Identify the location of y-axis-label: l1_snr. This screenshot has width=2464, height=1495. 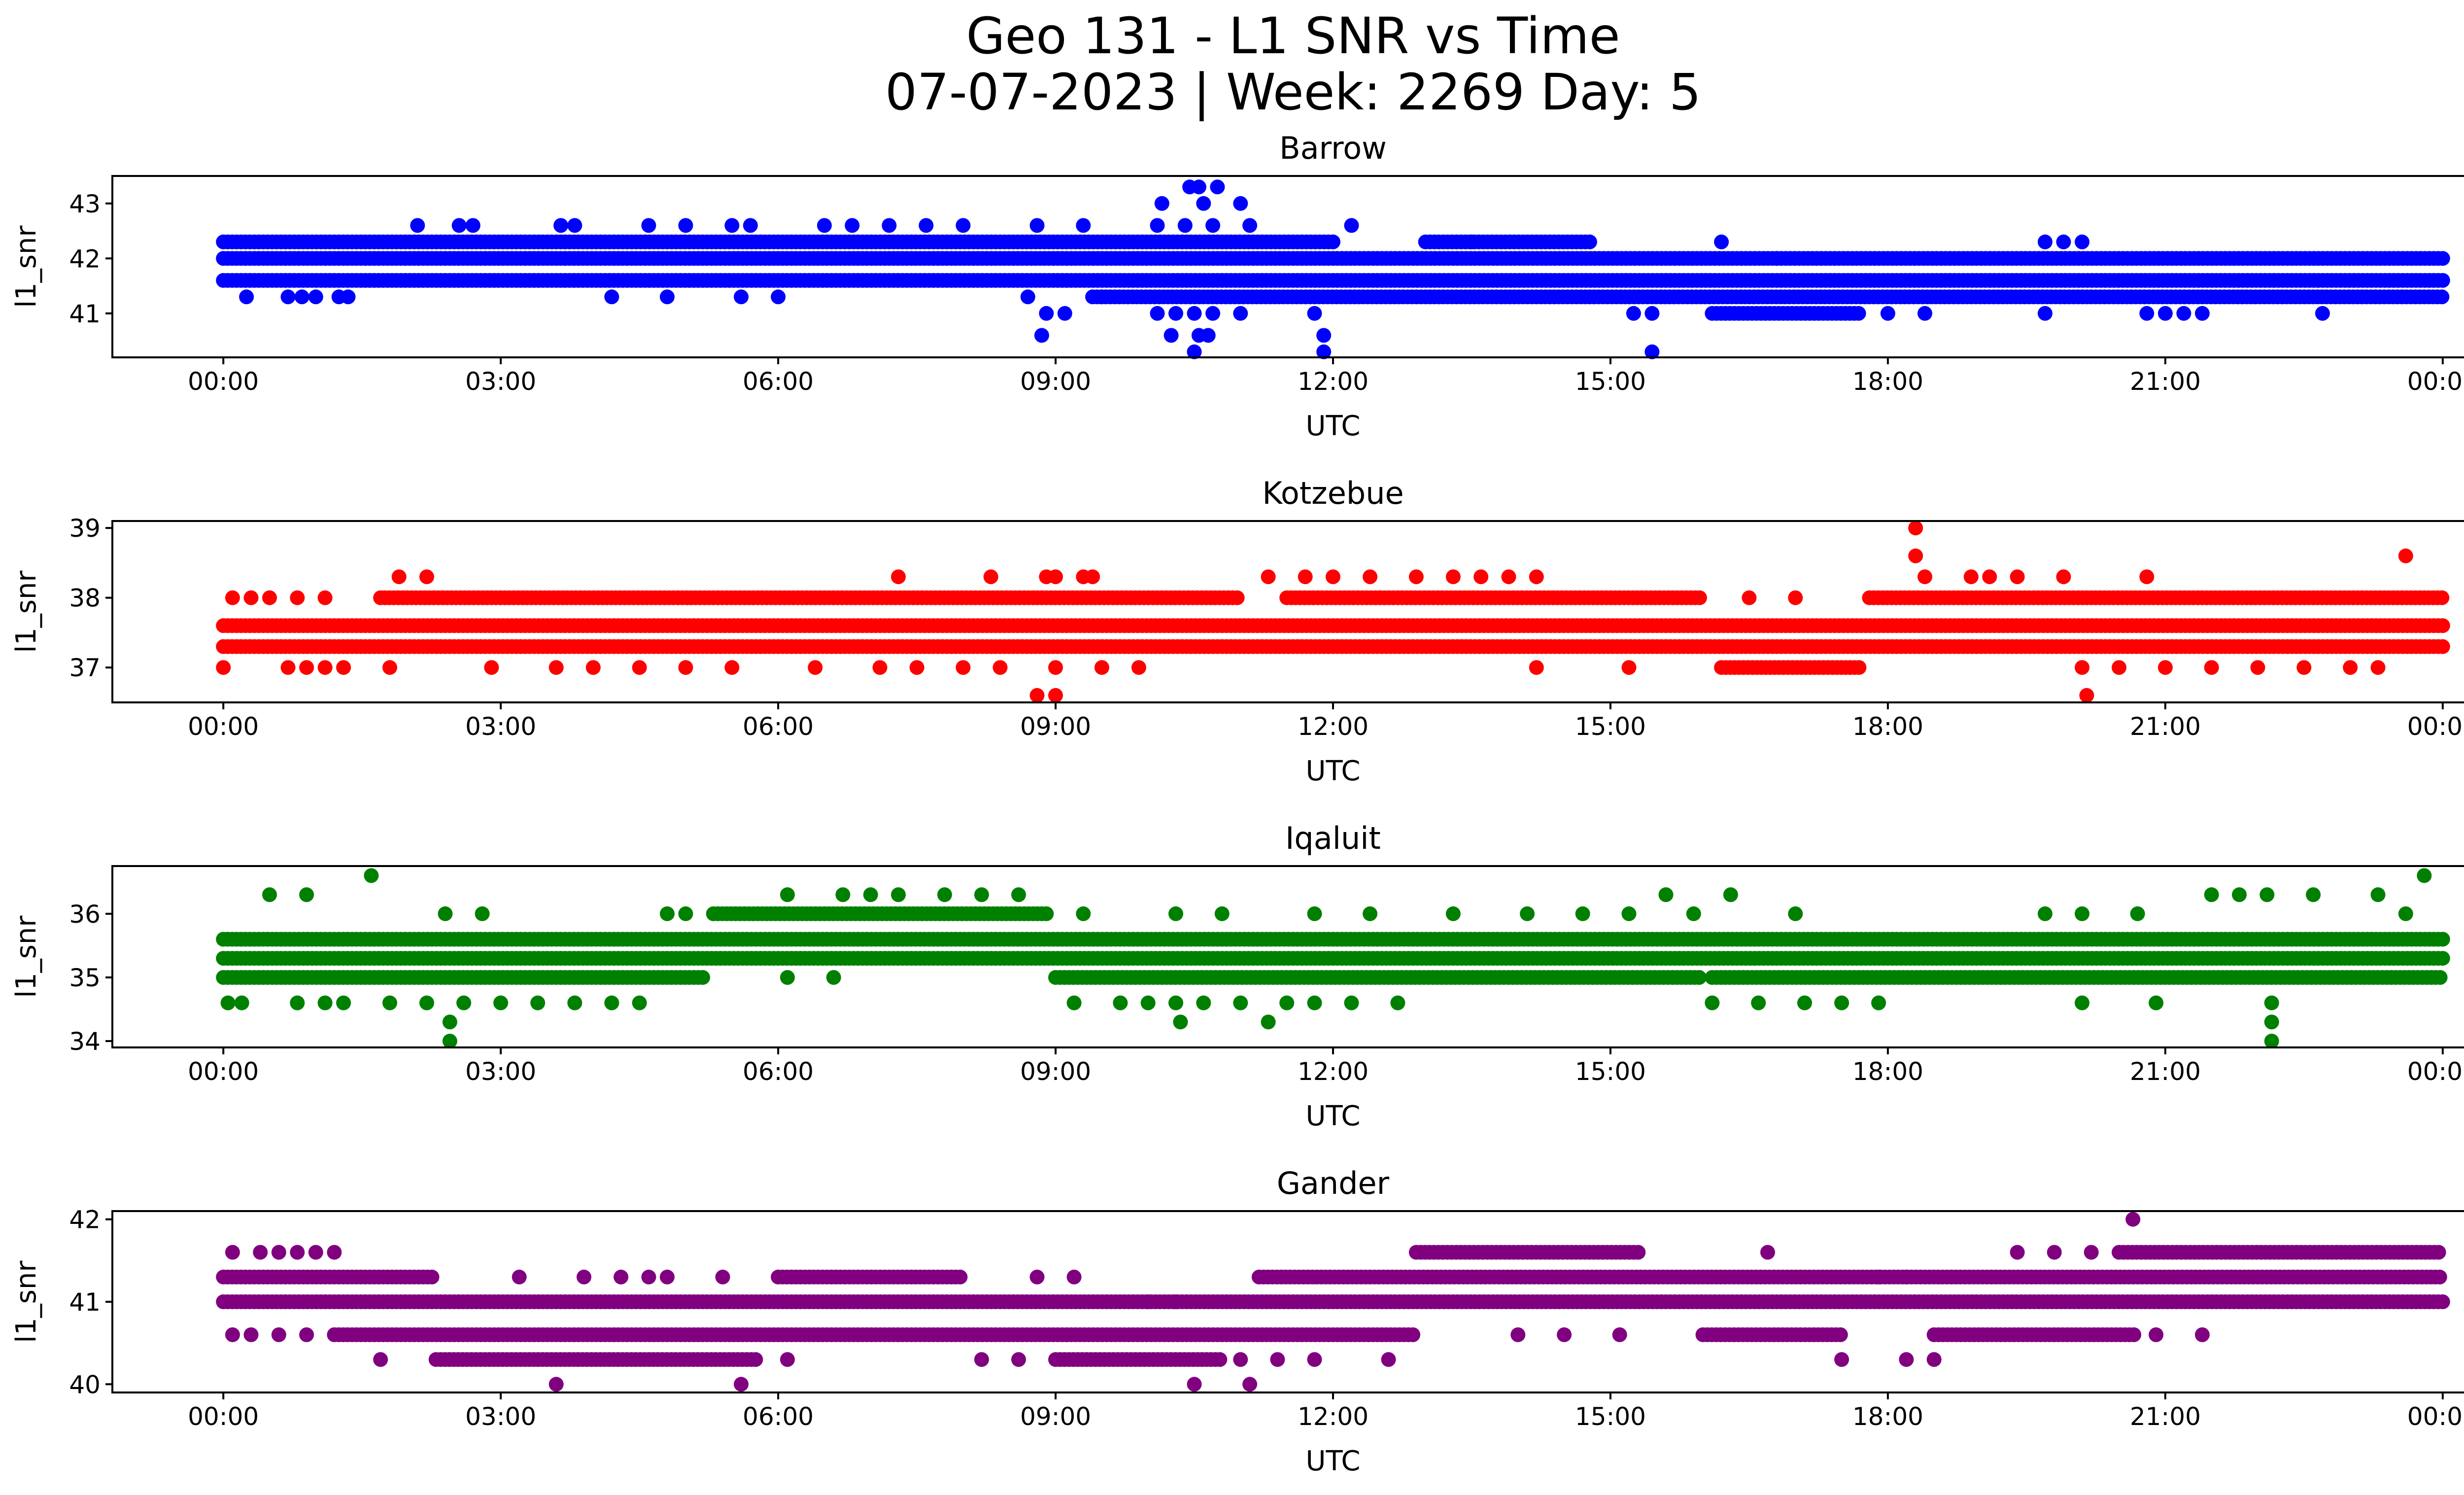
(26, 611).